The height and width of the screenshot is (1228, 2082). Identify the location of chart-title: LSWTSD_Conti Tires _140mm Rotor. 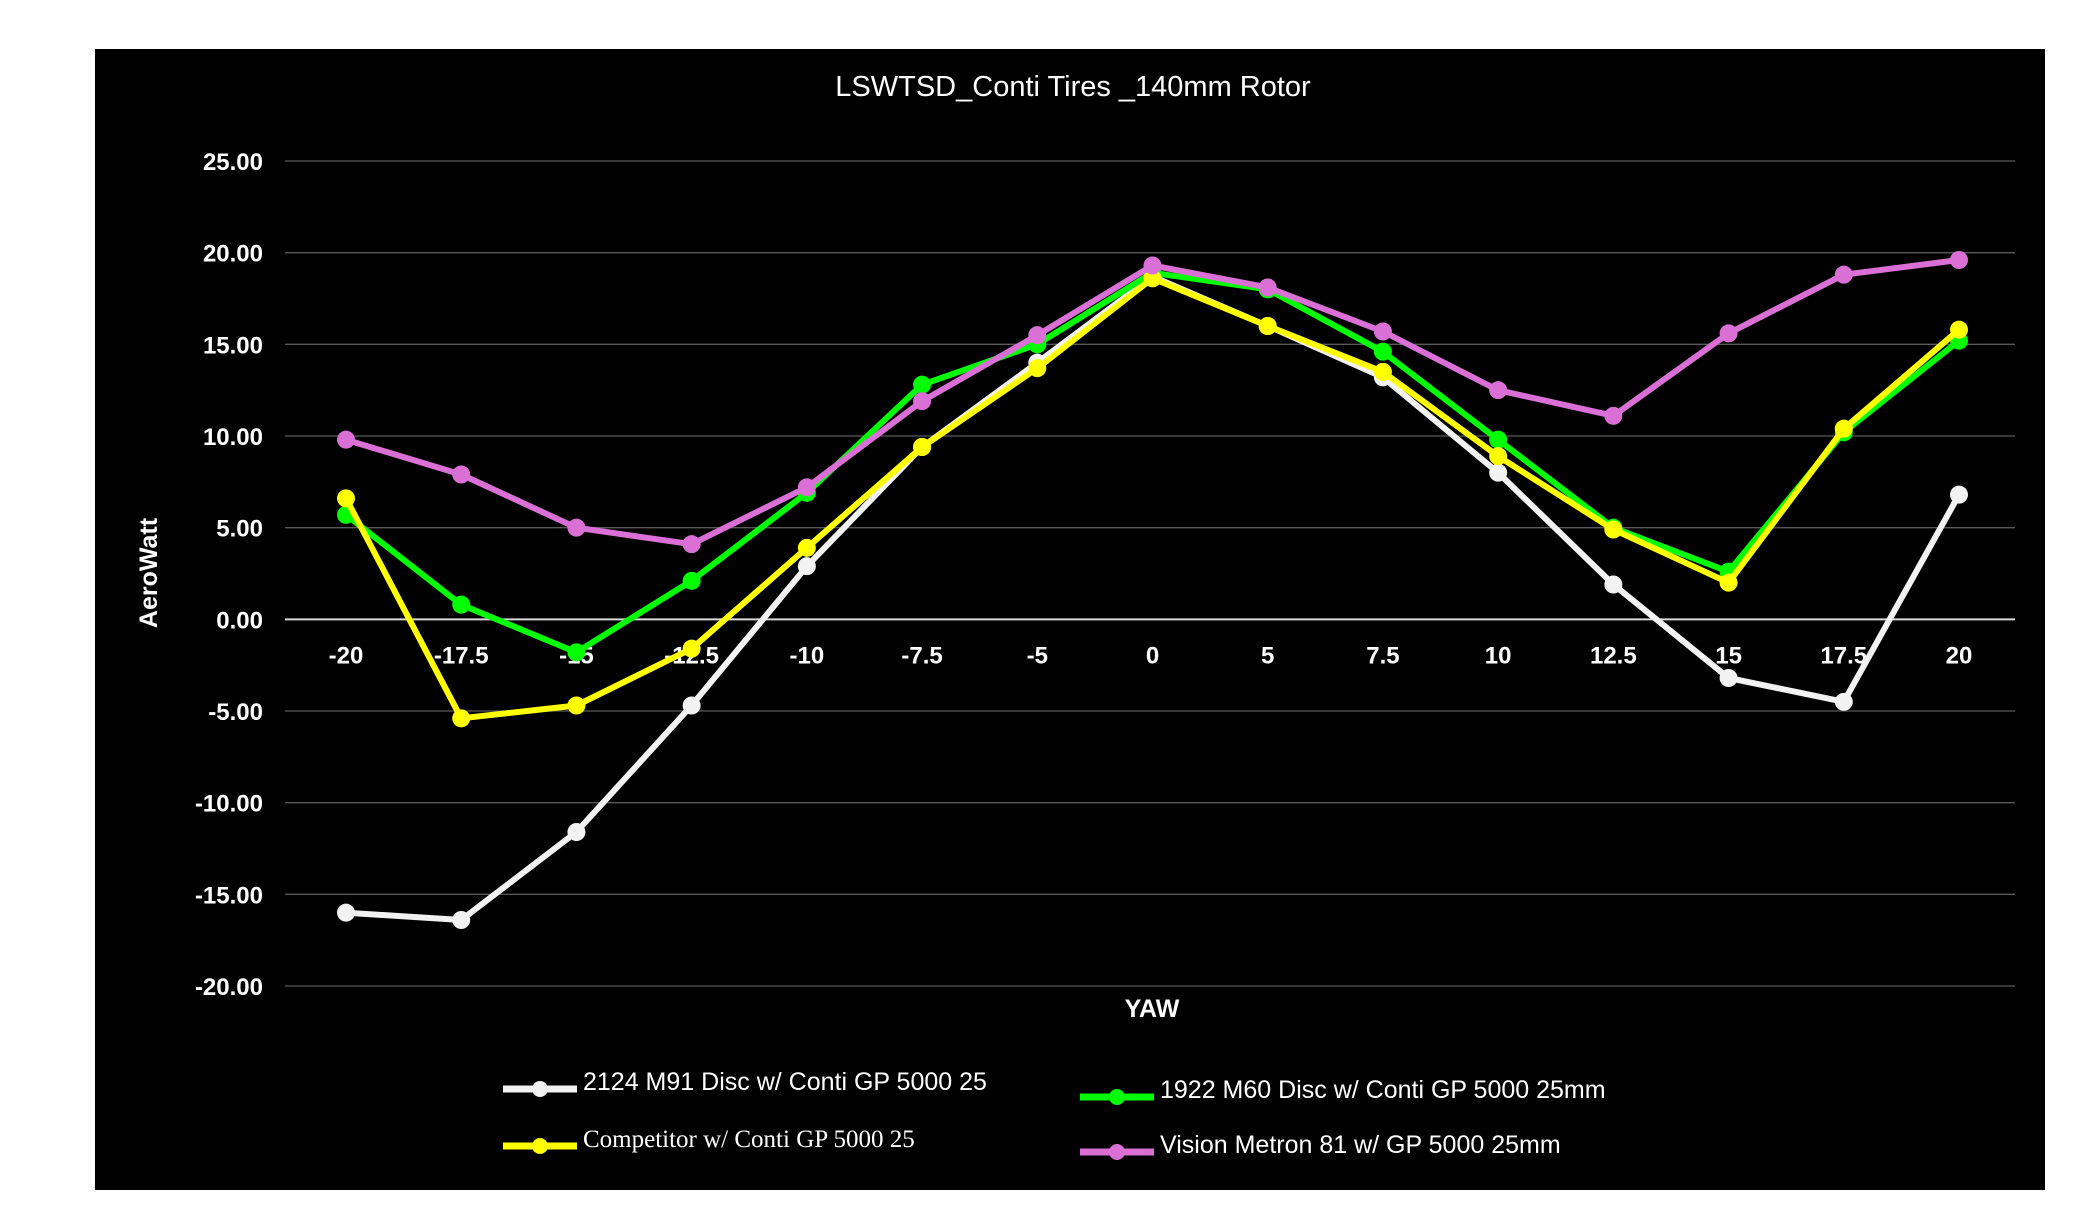
(1073, 87).